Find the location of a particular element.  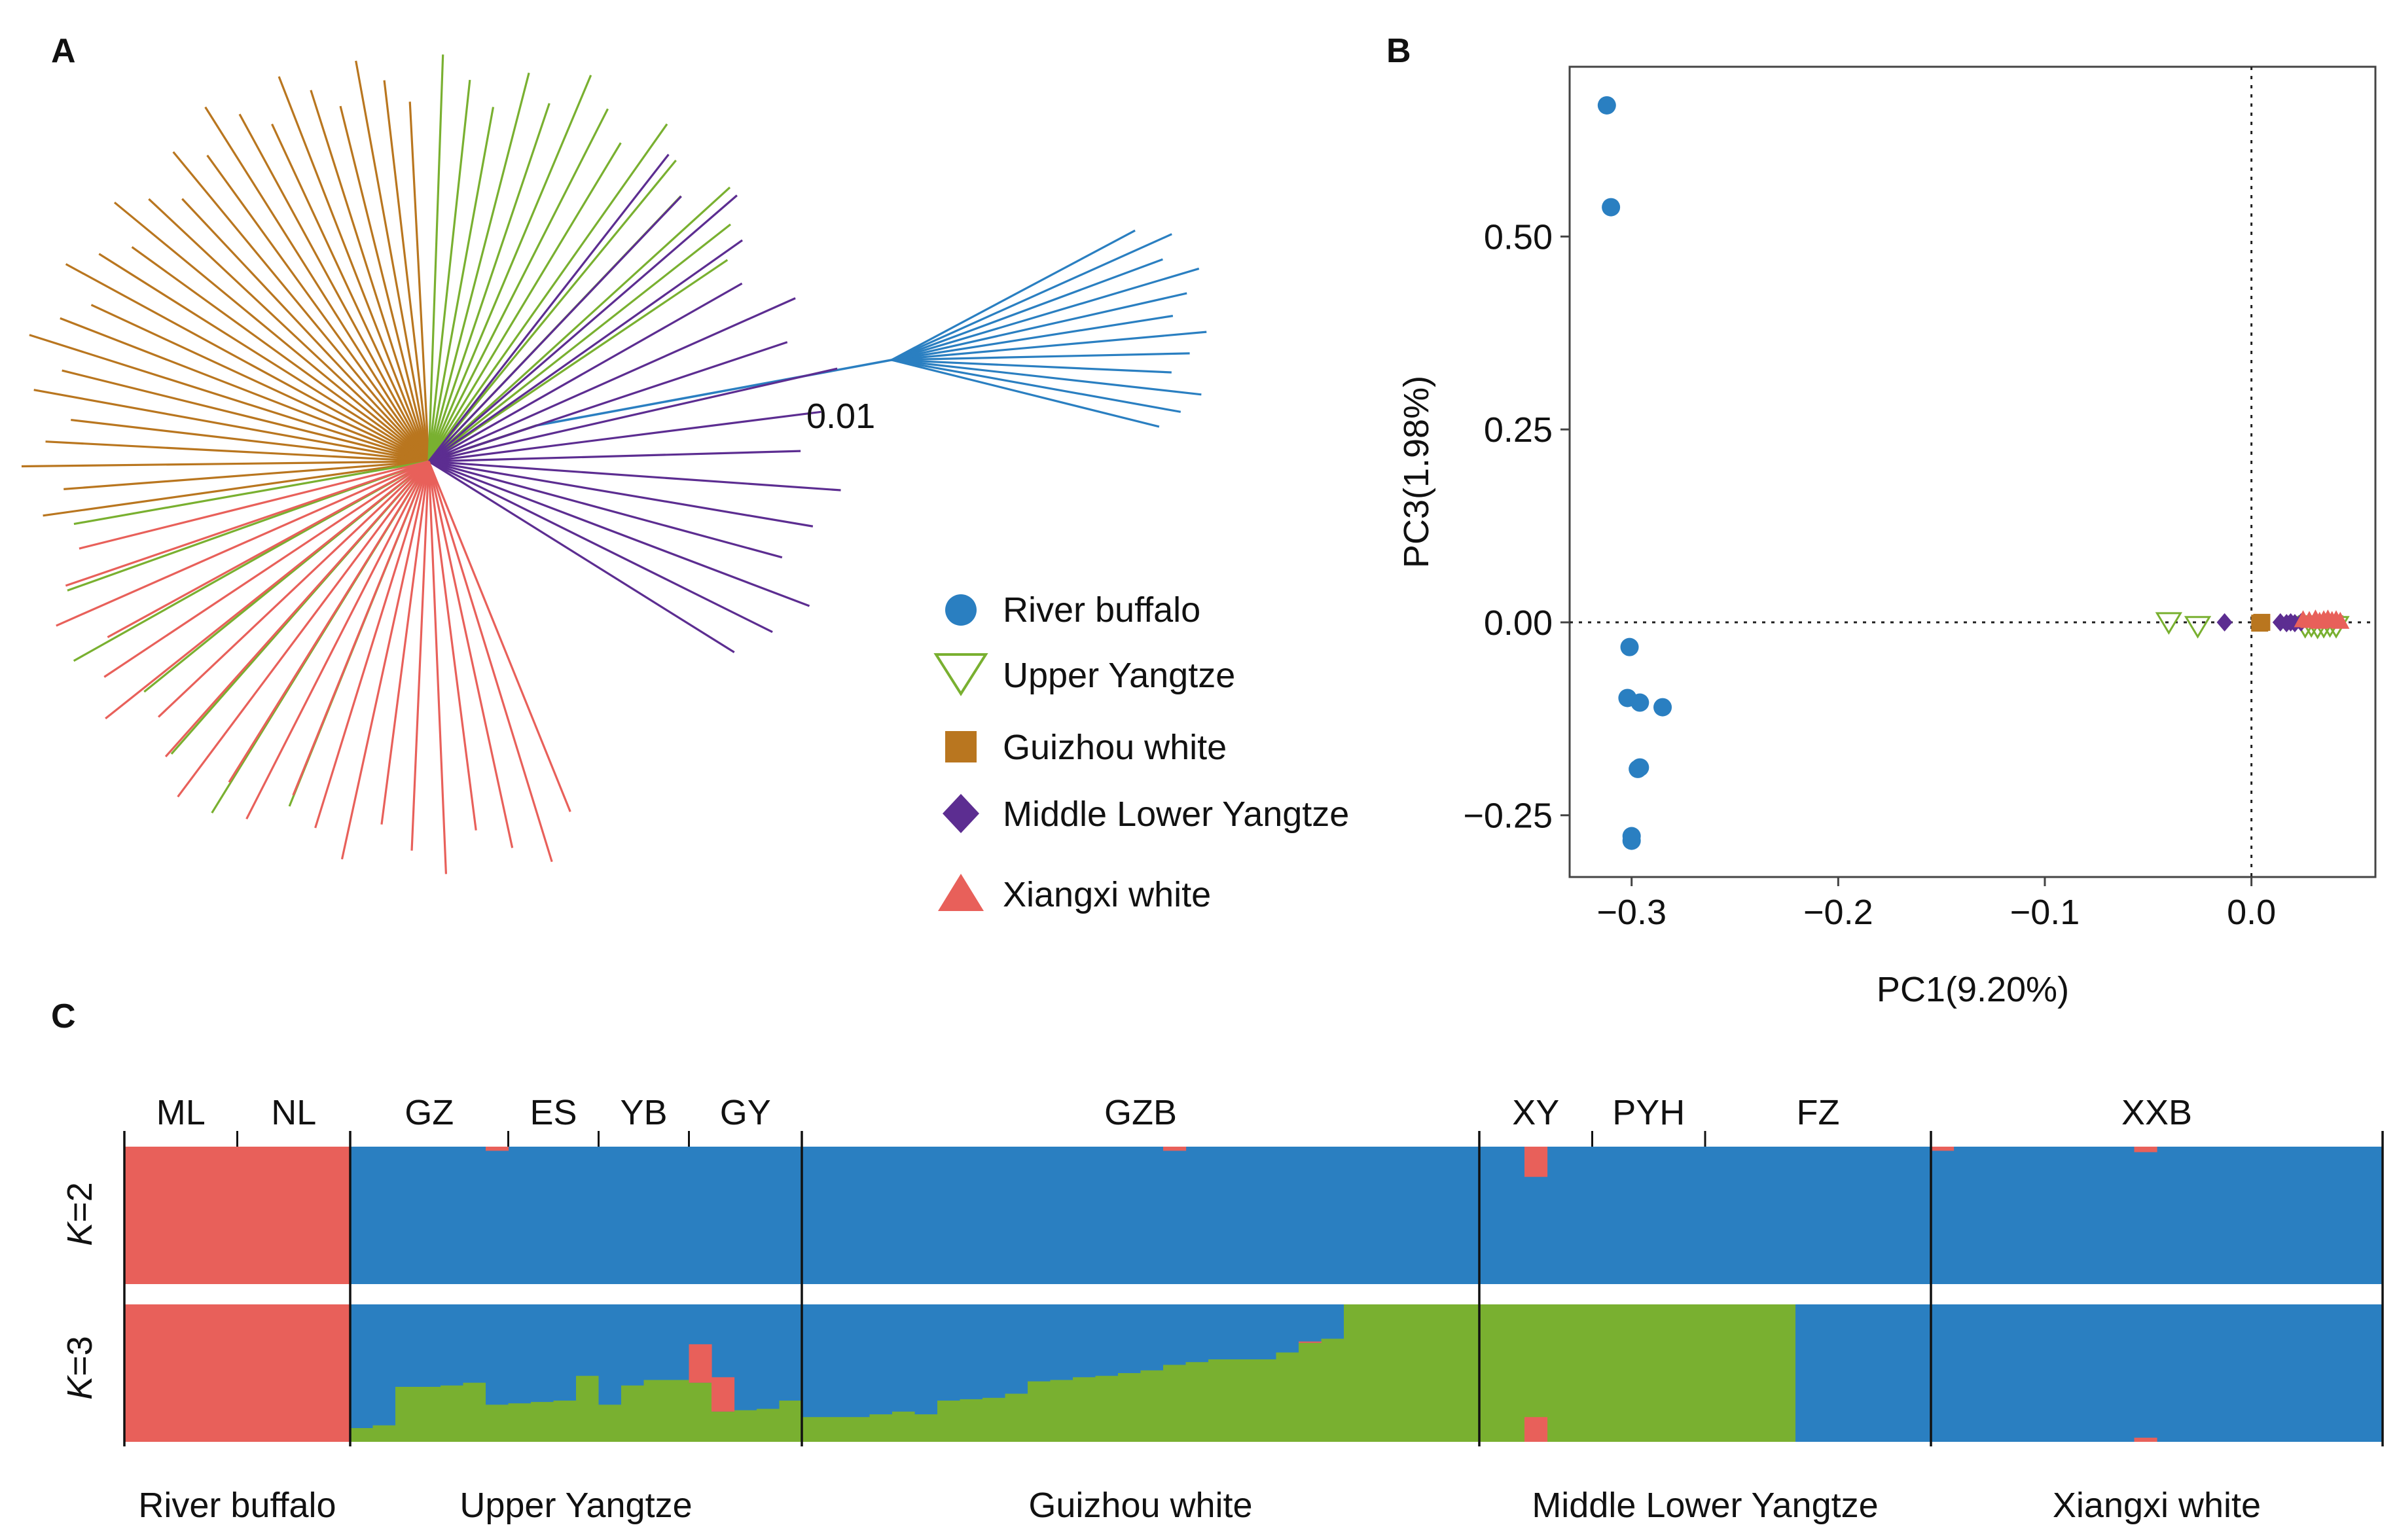

population-label: XY is located at coordinates (1535, 1112).